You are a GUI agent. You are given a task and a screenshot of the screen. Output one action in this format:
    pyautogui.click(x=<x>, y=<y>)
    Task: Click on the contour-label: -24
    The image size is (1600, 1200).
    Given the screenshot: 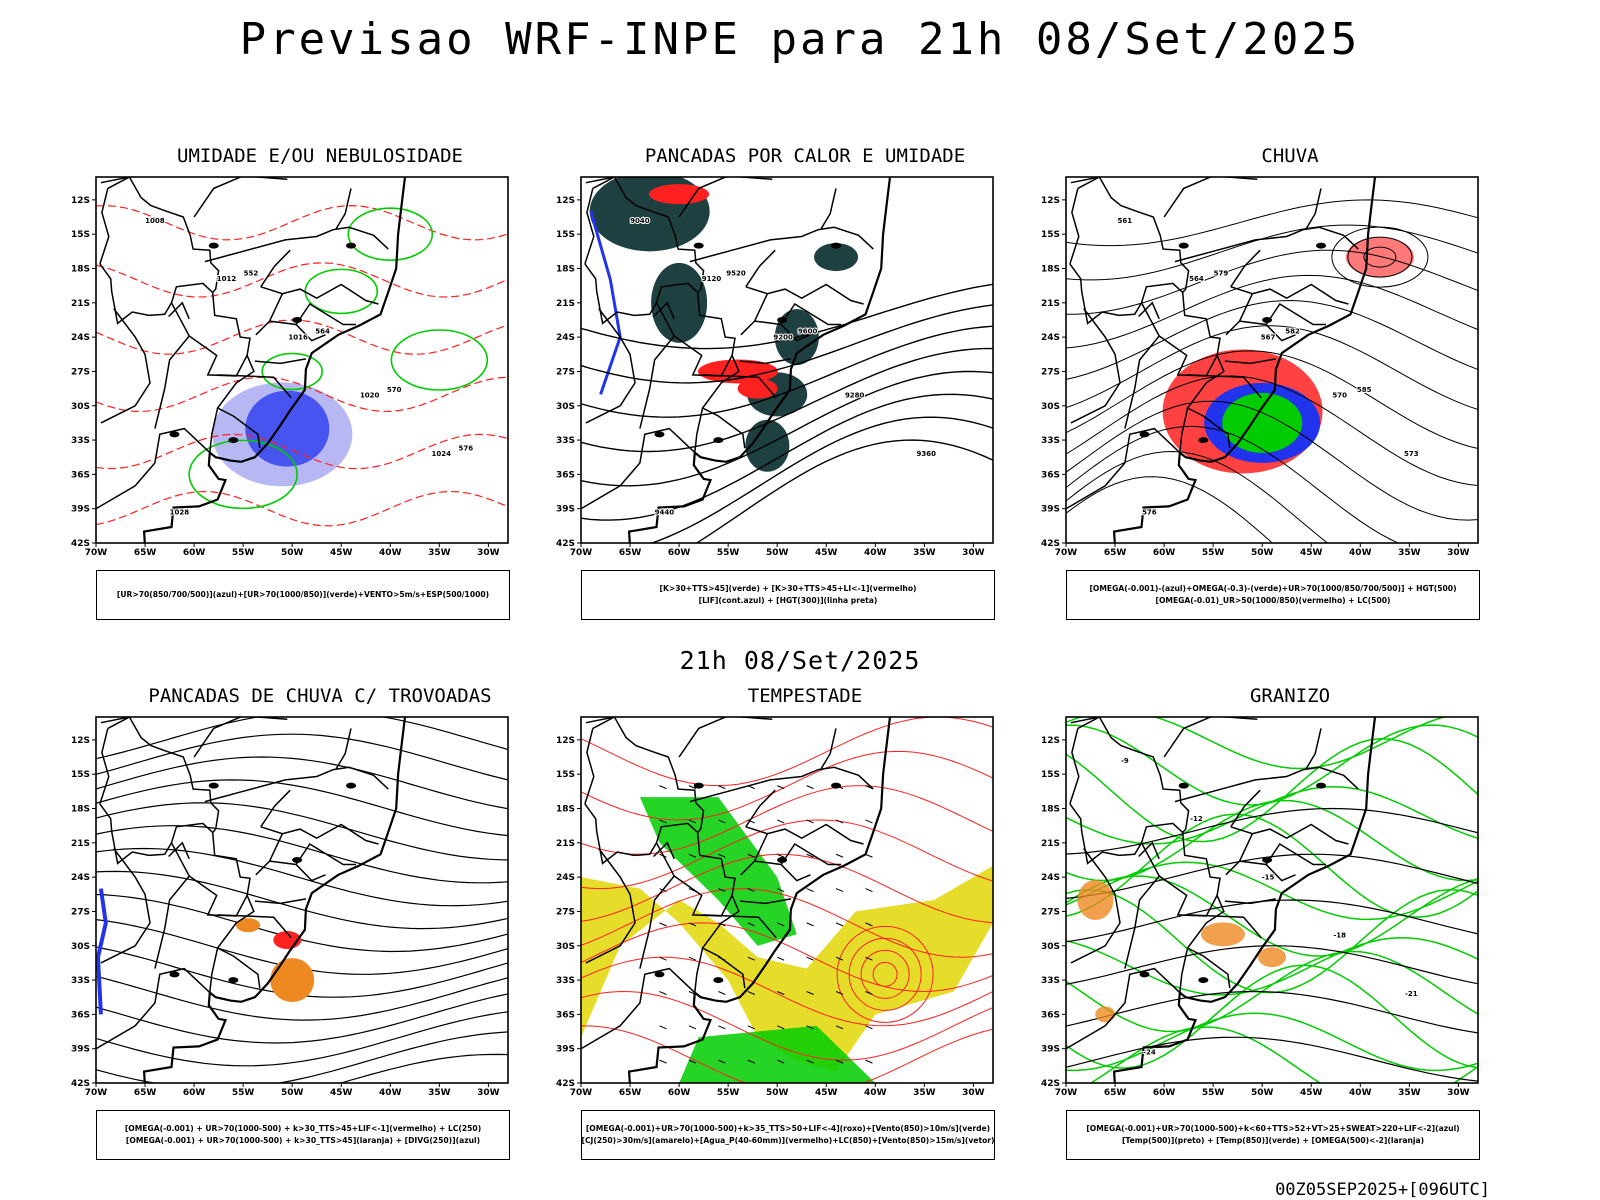 What is the action you would take?
    pyautogui.click(x=1149, y=1052)
    